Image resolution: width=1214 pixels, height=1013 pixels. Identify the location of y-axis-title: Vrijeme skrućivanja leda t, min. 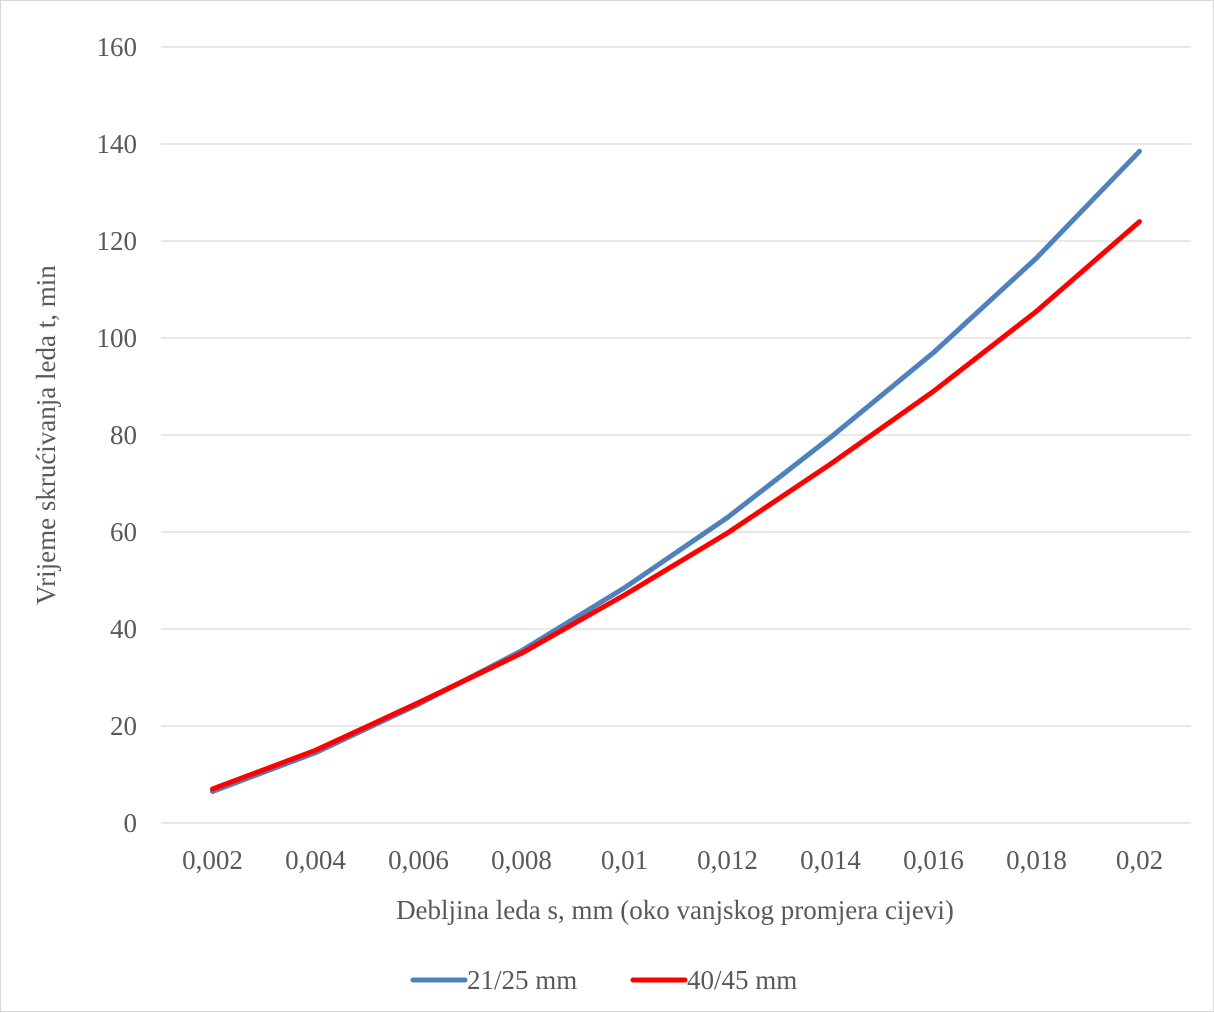
(46, 435).